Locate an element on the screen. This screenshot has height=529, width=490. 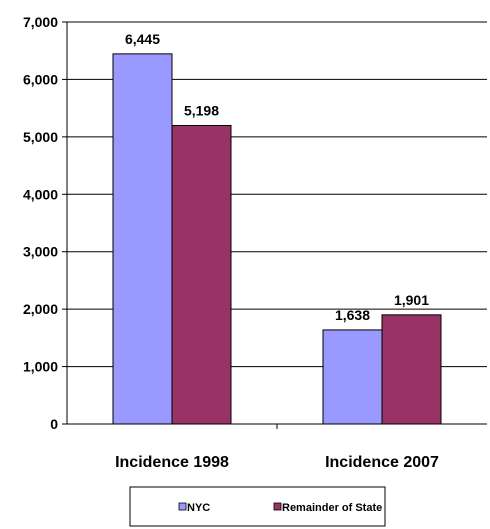
y-axis-ticks: 0 1,000 2,000 3,000 4,000 5,000 6,000 7,000 is located at coordinates (45, 223).